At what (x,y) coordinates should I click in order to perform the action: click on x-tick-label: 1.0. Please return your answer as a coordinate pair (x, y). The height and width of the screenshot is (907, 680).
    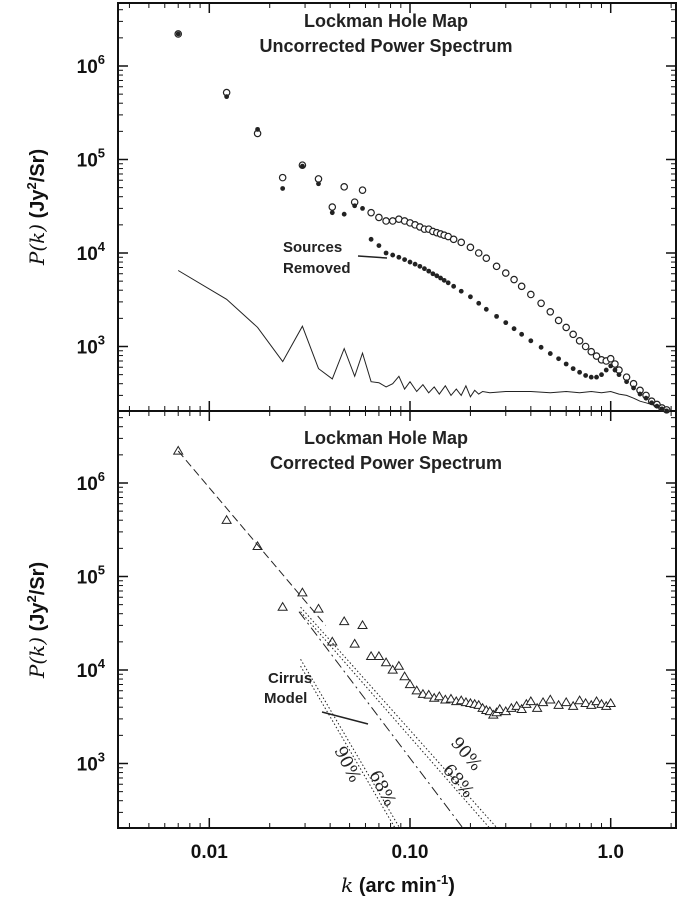
    Looking at the image, I should click on (610, 852).